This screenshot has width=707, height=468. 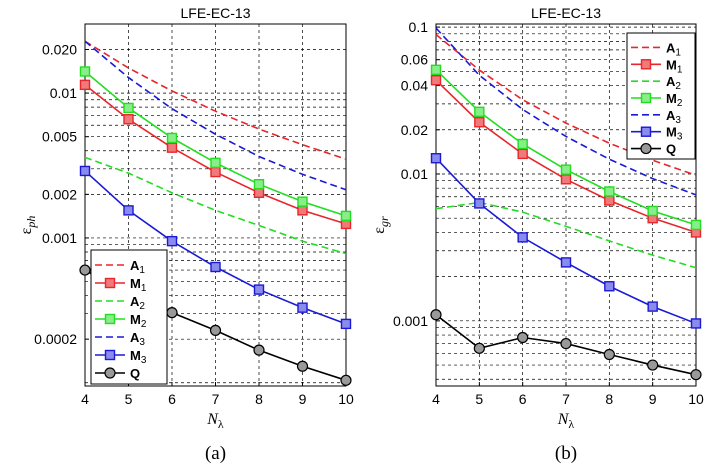 I want to click on y-tick-label: 0.02, so click(x=414, y=130).